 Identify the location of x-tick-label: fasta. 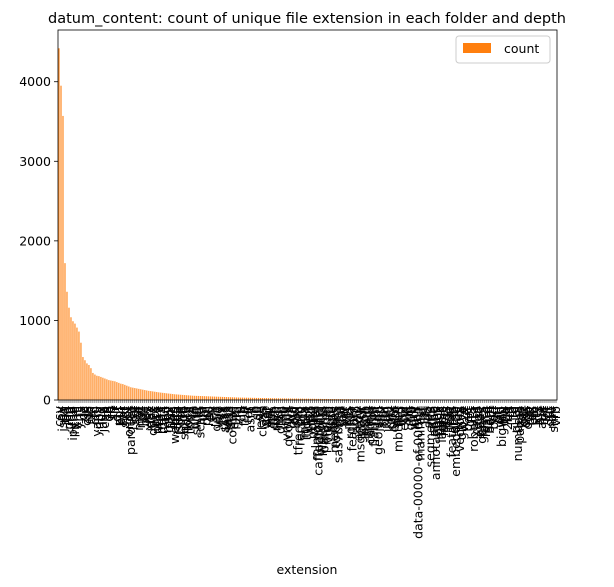
(483, 421).